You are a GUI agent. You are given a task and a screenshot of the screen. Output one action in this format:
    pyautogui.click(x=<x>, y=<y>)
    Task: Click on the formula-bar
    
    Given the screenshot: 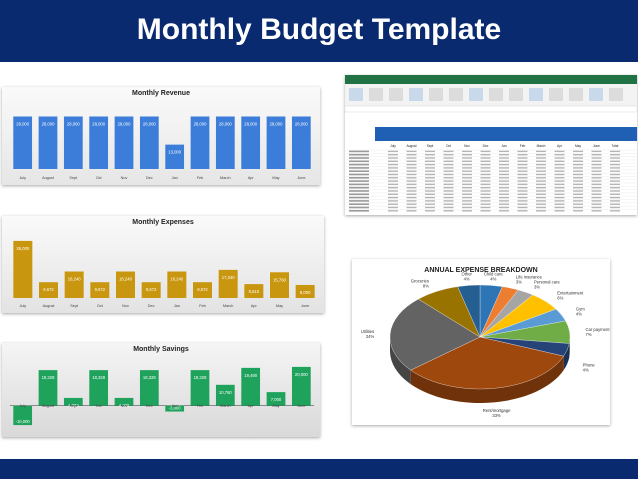 What is the action you would take?
    pyautogui.click(x=491, y=109)
    